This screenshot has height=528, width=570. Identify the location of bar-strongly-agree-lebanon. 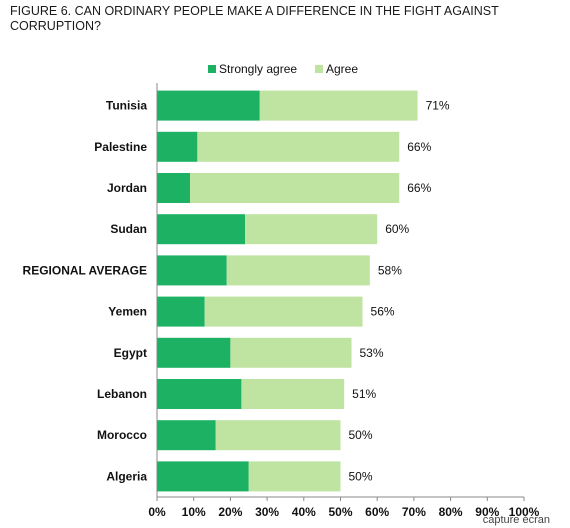
(199, 394).